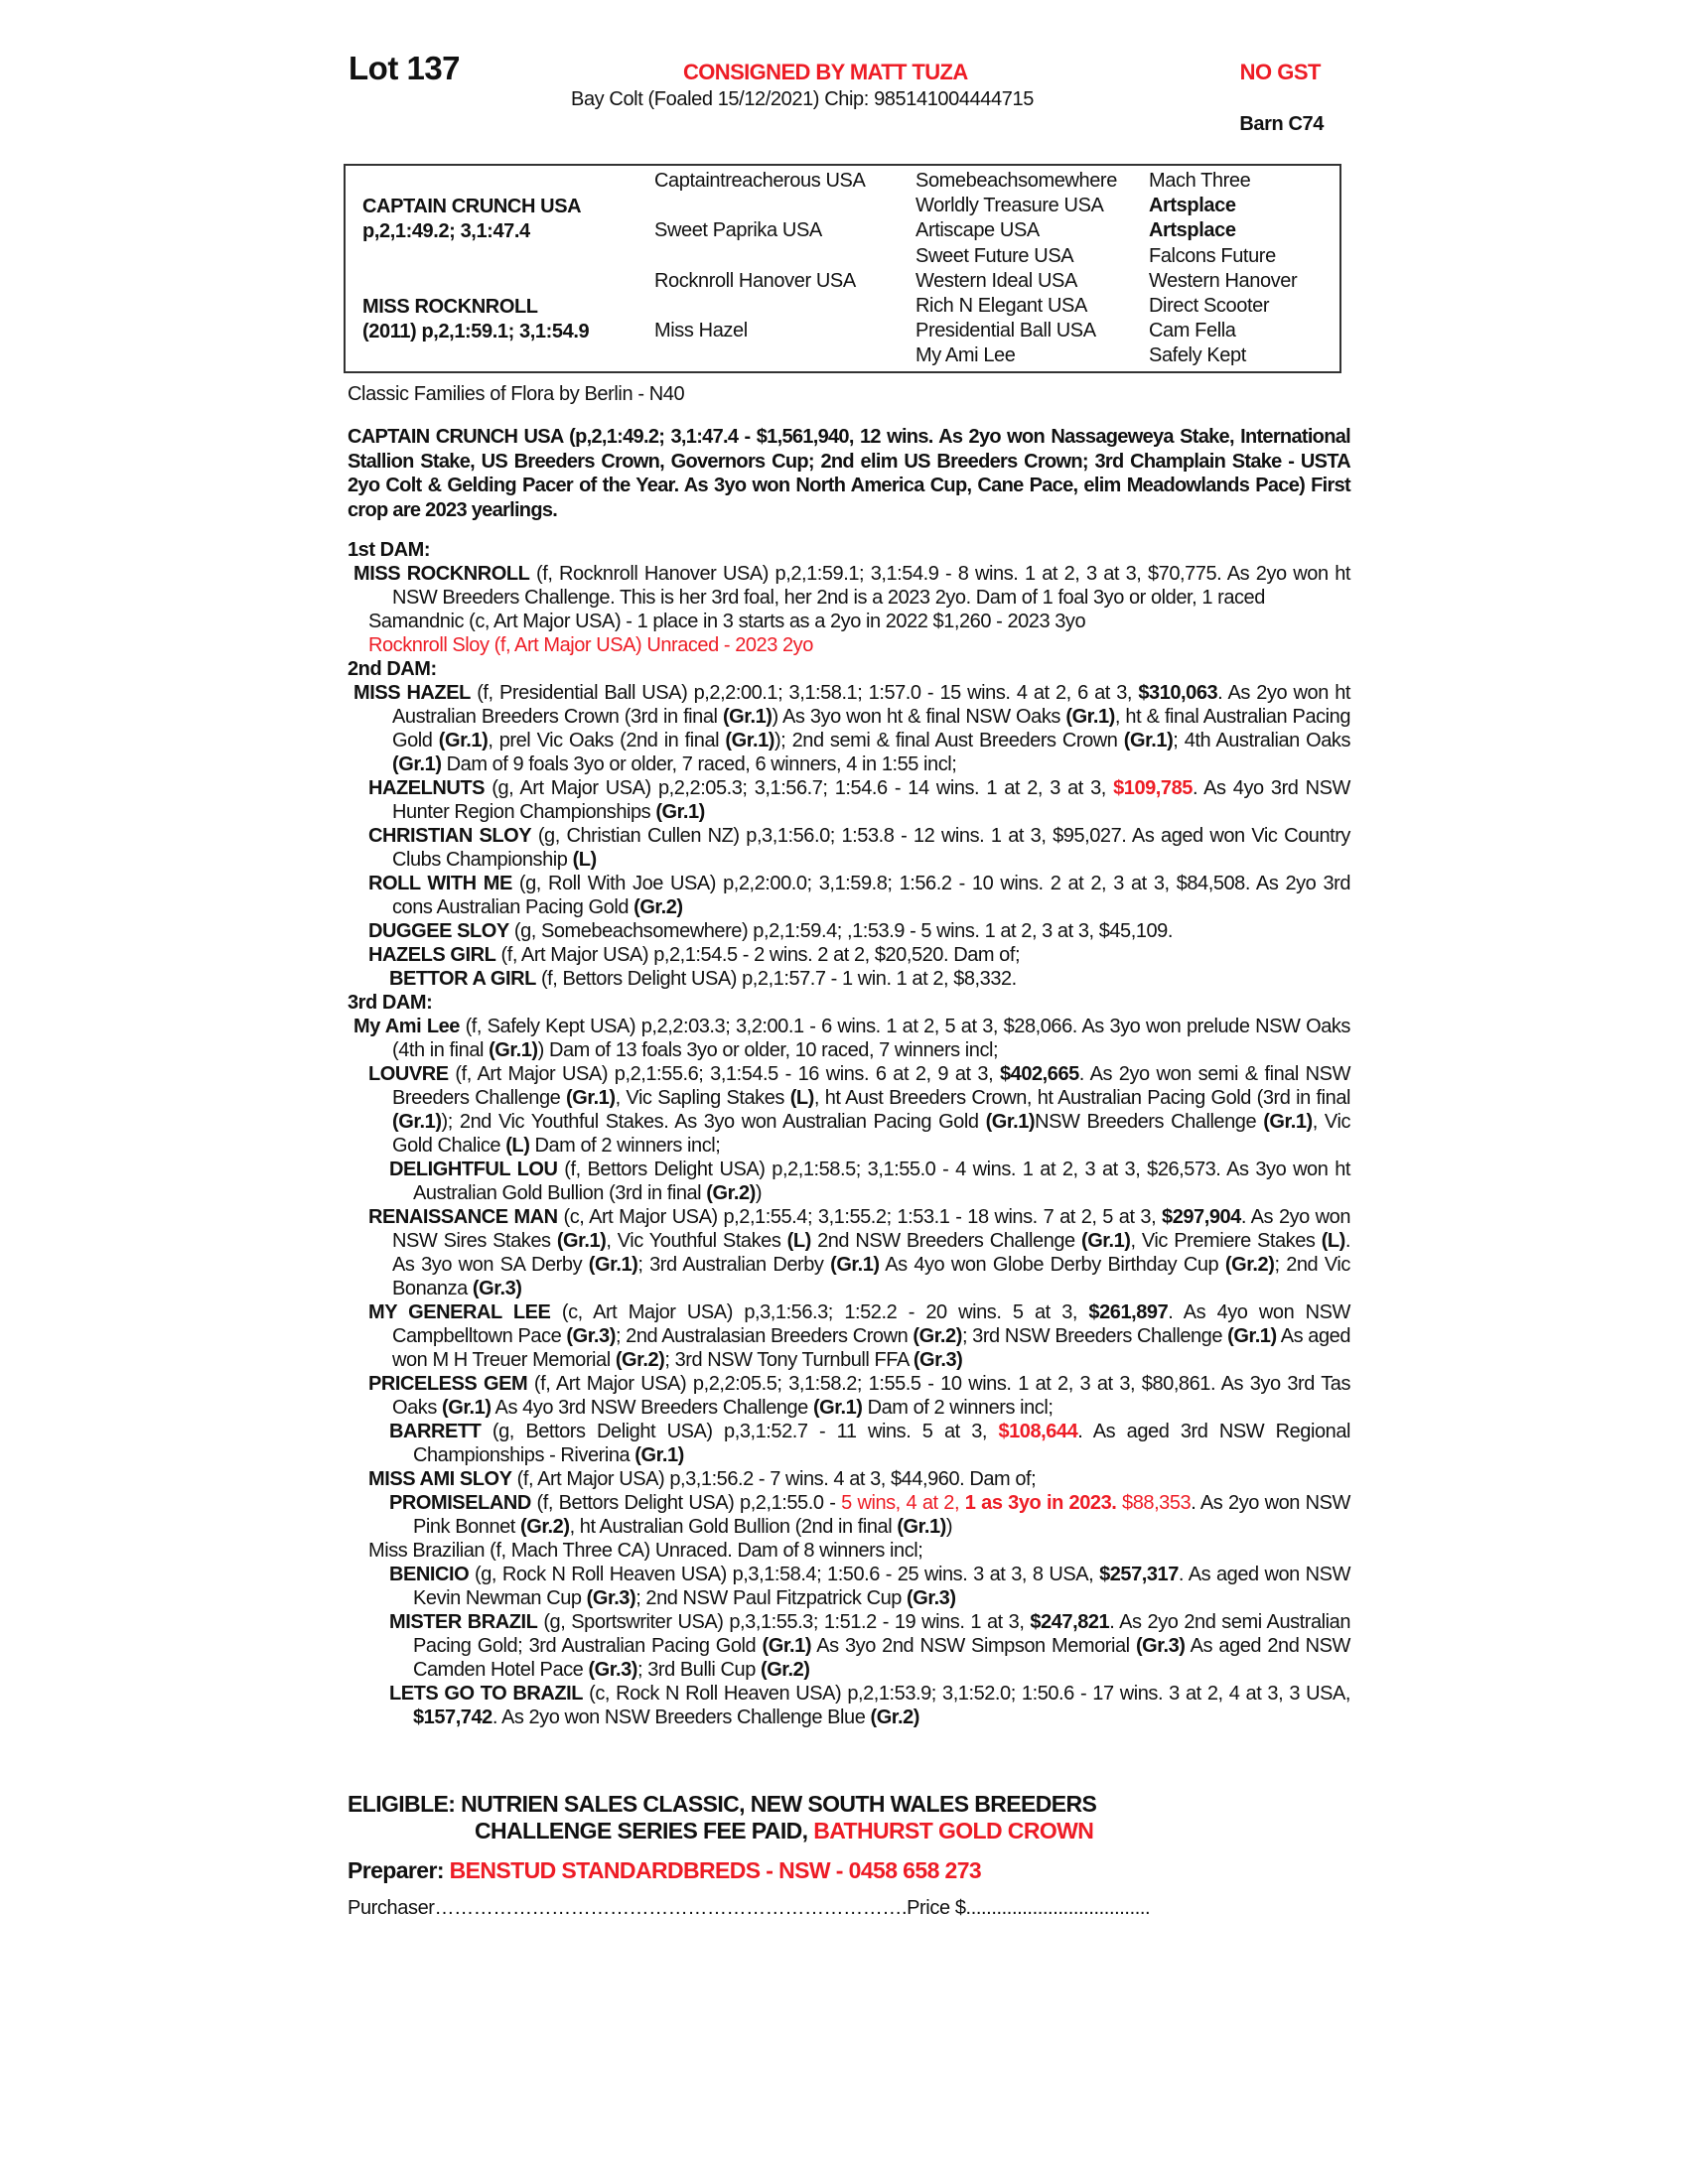  What do you see at coordinates (463, 1622) in the screenshot?
I see `entry-bold-text: MISTER BRAZIL` at bounding box center [463, 1622].